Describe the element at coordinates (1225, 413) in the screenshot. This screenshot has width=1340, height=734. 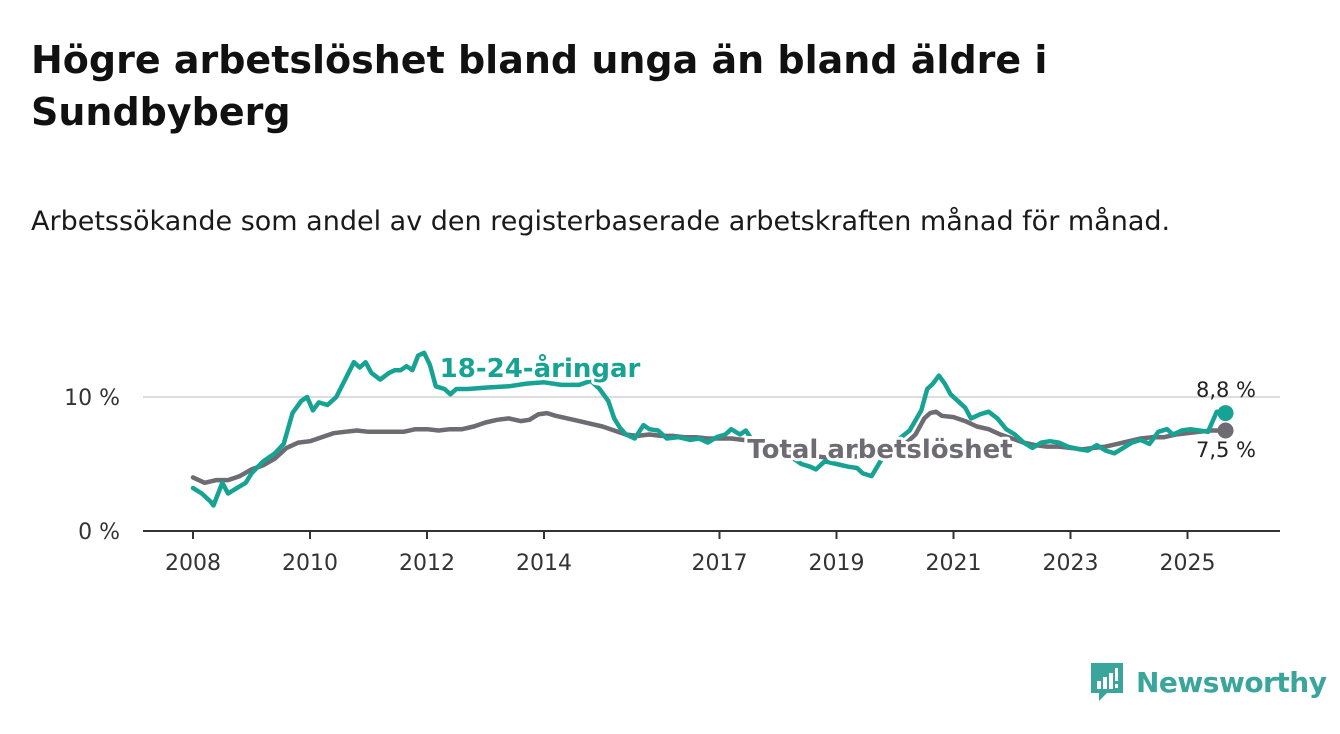
I see `end-marker-youth` at that location.